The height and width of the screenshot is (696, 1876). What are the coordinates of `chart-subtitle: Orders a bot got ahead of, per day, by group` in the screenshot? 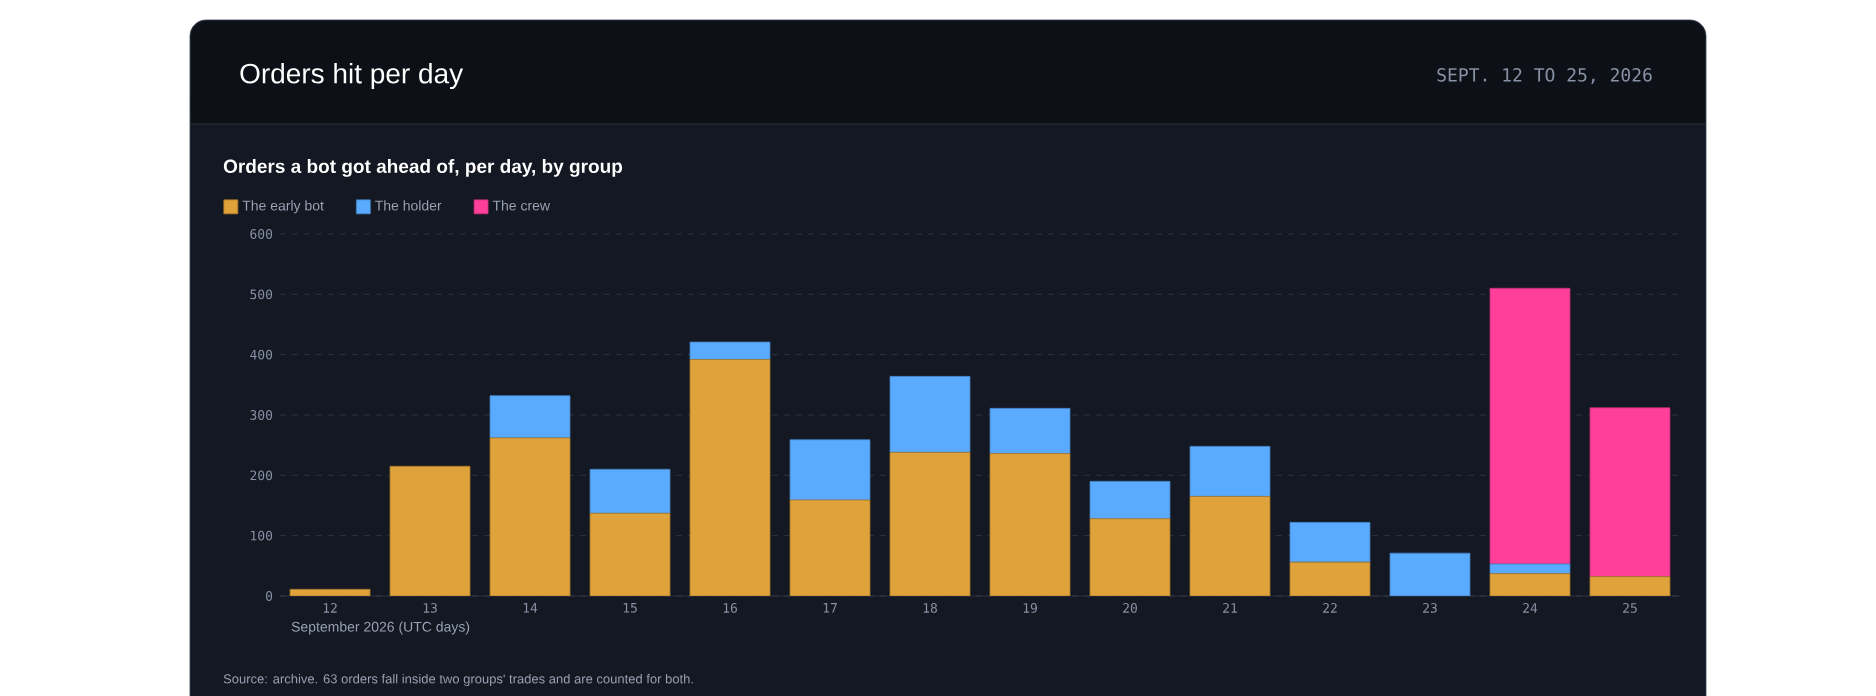 It's located at (423, 168).